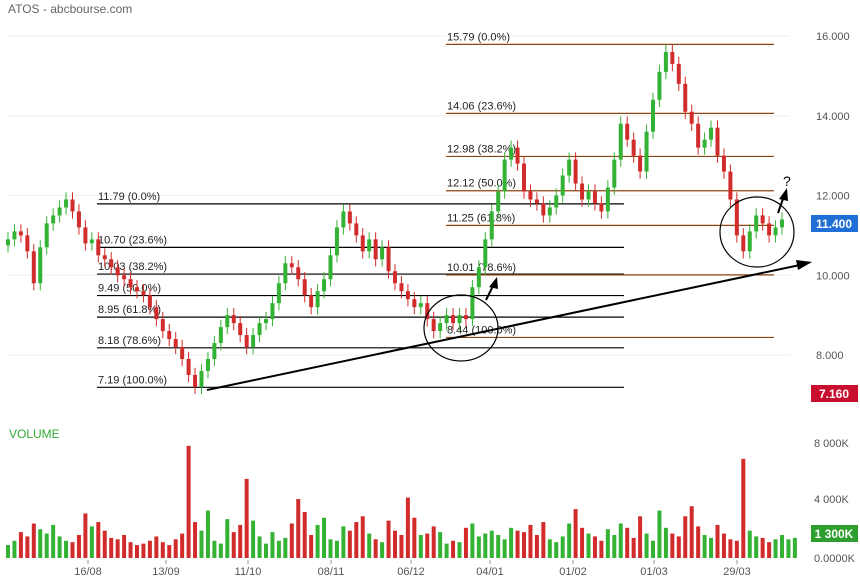 This screenshot has height=585, width=860. What do you see at coordinates (481, 149) in the screenshot?
I see `fib-right-label-2: 12.98 (38.2%)` at bounding box center [481, 149].